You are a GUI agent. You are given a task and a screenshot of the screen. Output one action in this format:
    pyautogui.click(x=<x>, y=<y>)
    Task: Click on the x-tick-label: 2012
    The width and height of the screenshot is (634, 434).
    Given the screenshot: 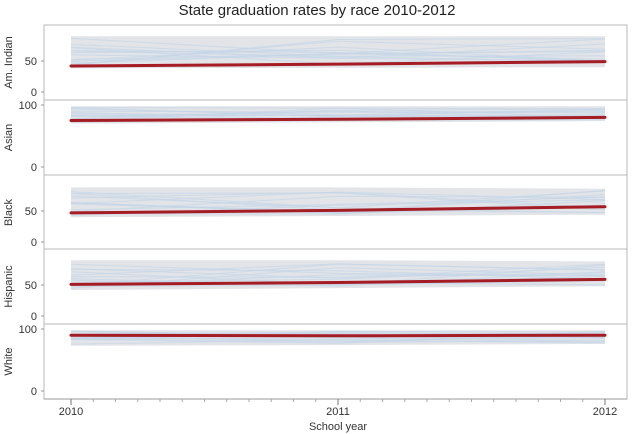 What is the action you would take?
    pyautogui.click(x=605, y=412)
    